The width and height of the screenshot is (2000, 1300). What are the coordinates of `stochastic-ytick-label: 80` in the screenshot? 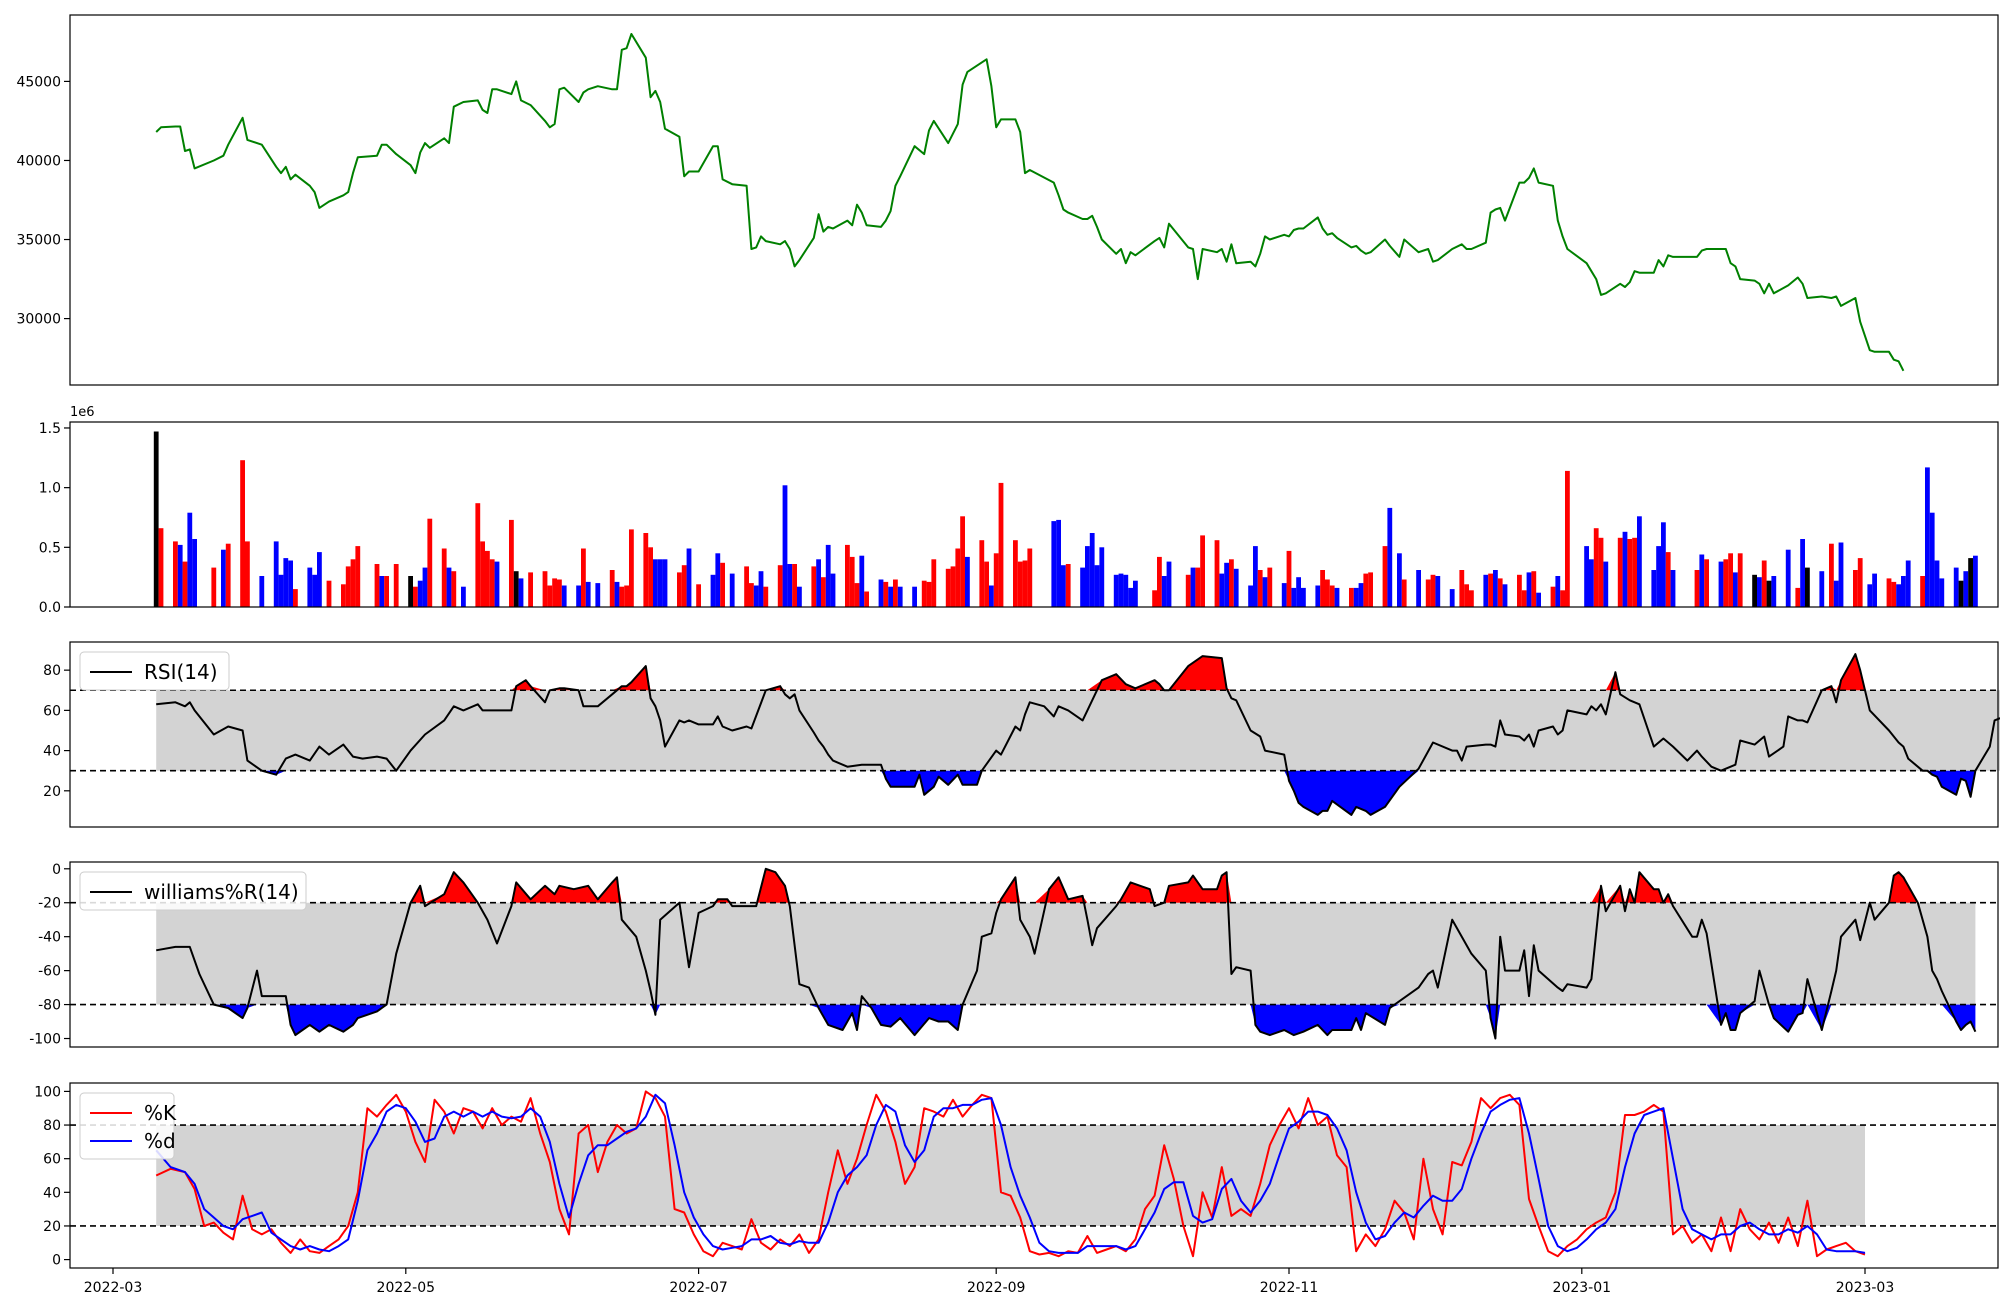 It's located at (52, 1126).